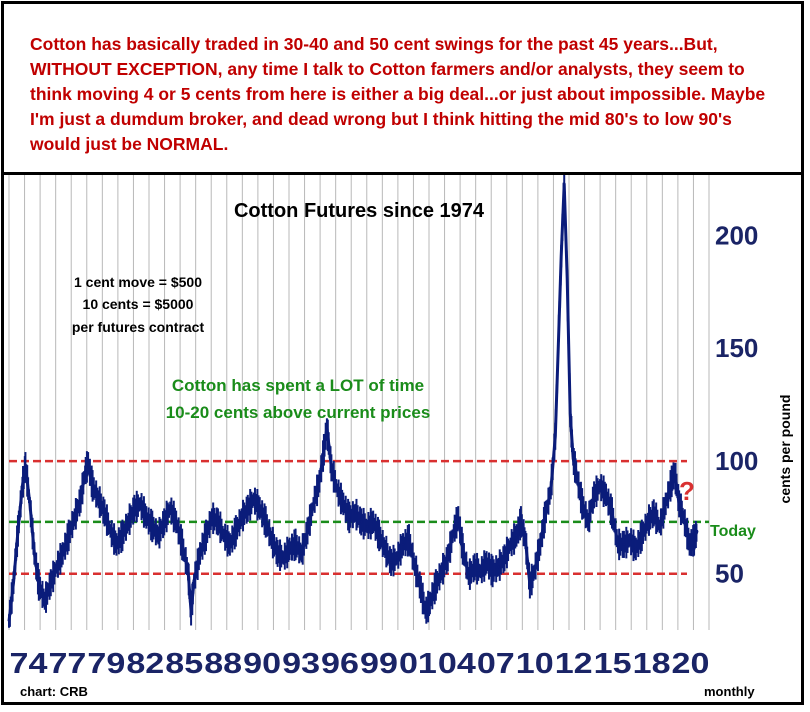 The width and height of the screenshot is (810, 712). I want to click on y-tick-label: 50, so click(729, 573).